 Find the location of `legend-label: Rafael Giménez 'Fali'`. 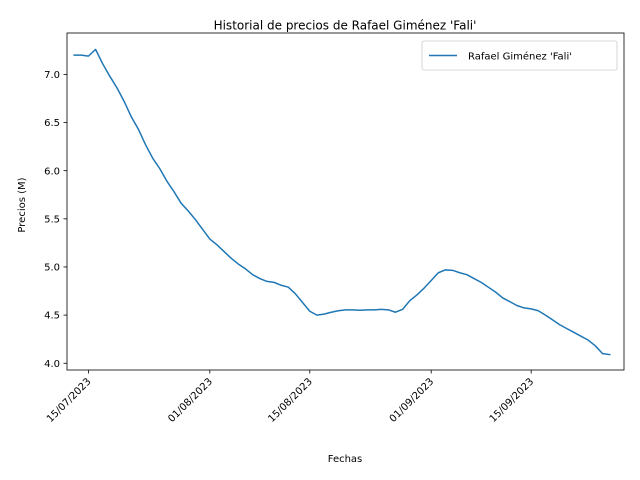

legend-label: Rafael Giménez 'Fali' is located at coordinates (520, 57).